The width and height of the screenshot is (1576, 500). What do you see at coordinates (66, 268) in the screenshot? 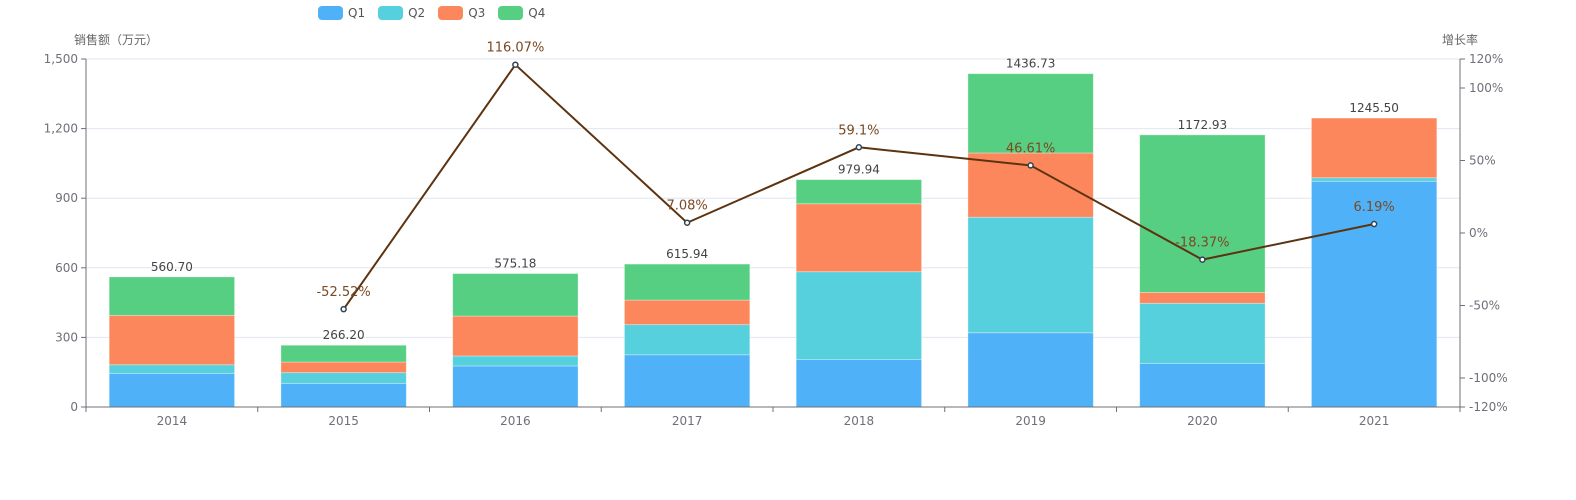
I see `y-tick-label-left: 600` at bounding box center [66, 268].